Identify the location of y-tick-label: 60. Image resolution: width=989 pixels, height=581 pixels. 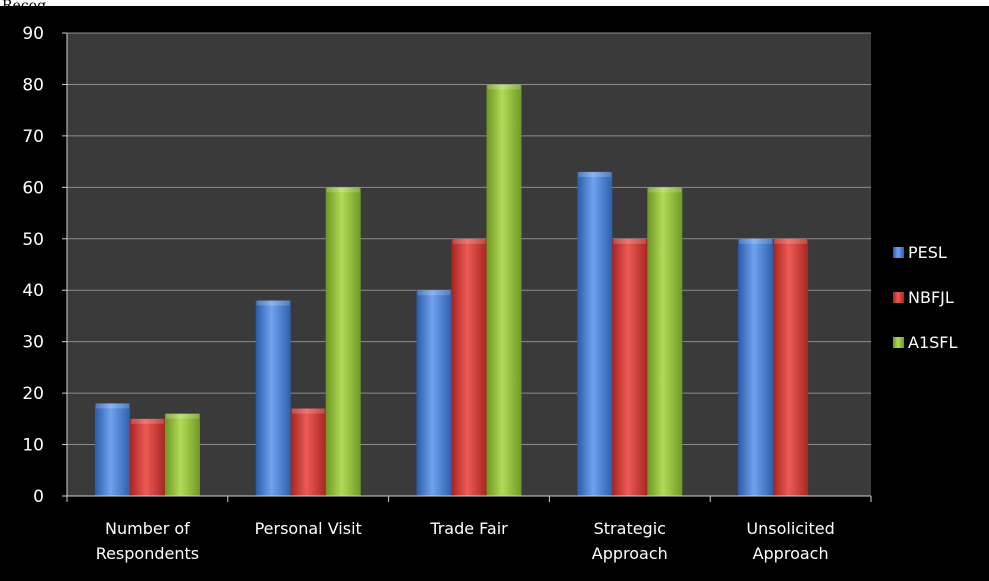
(33, 188).